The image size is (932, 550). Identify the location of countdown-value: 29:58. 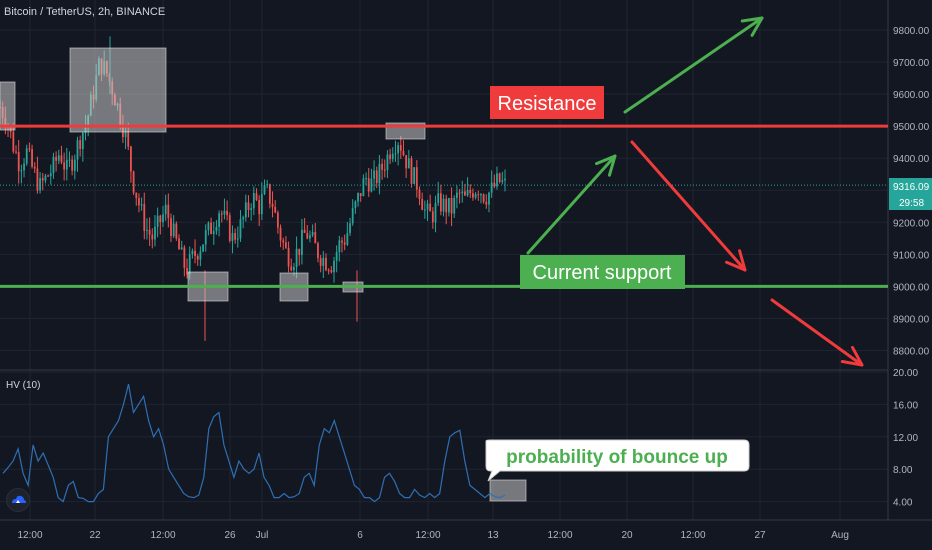
(911, 203).